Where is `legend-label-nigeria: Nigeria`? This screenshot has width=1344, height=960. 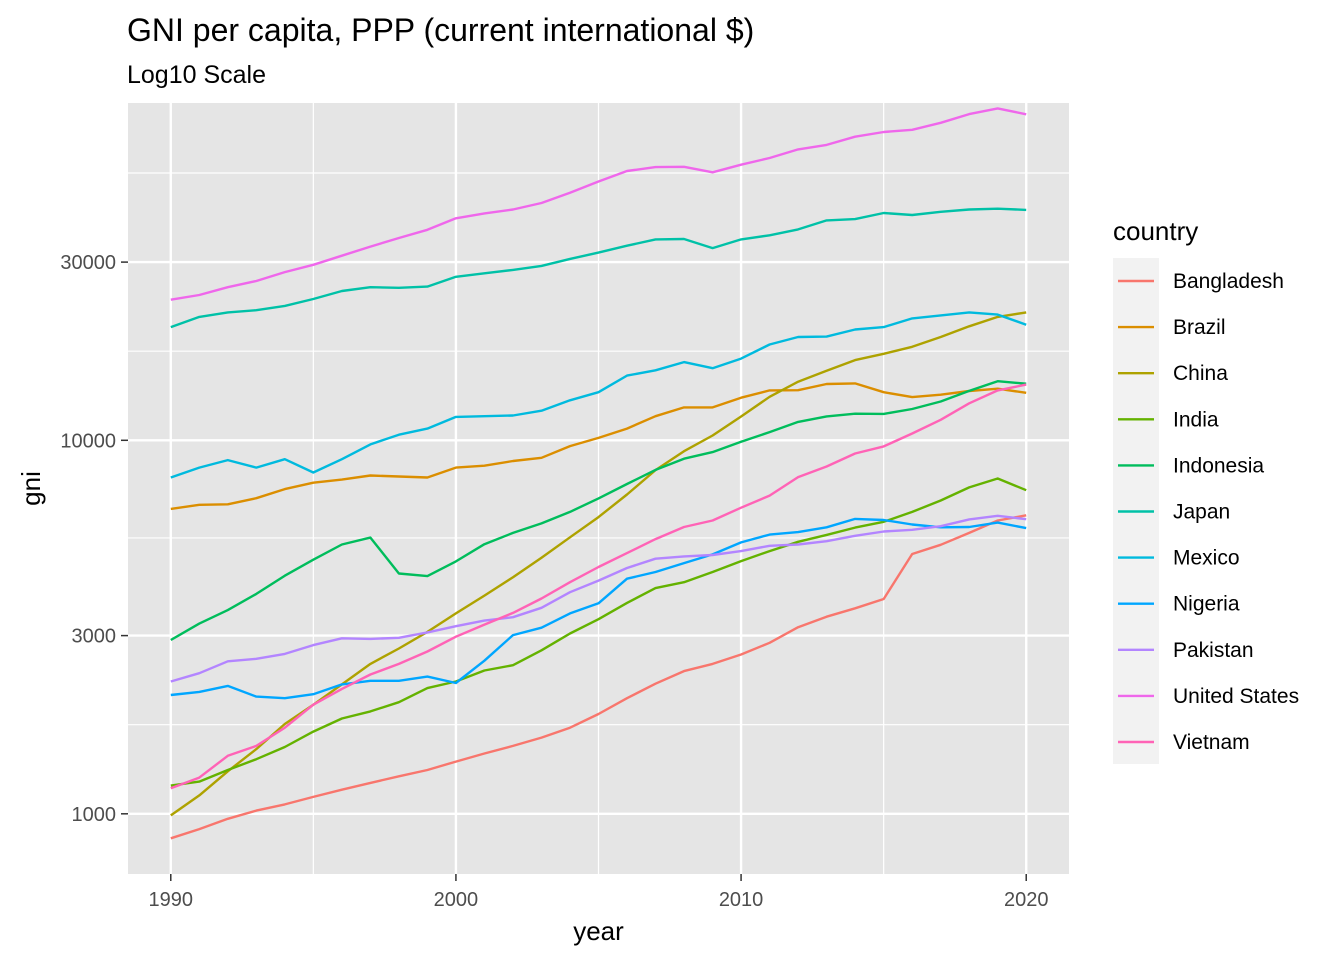
legend-label-nigeria: Nigeria is located at coordinates (1206, 604).